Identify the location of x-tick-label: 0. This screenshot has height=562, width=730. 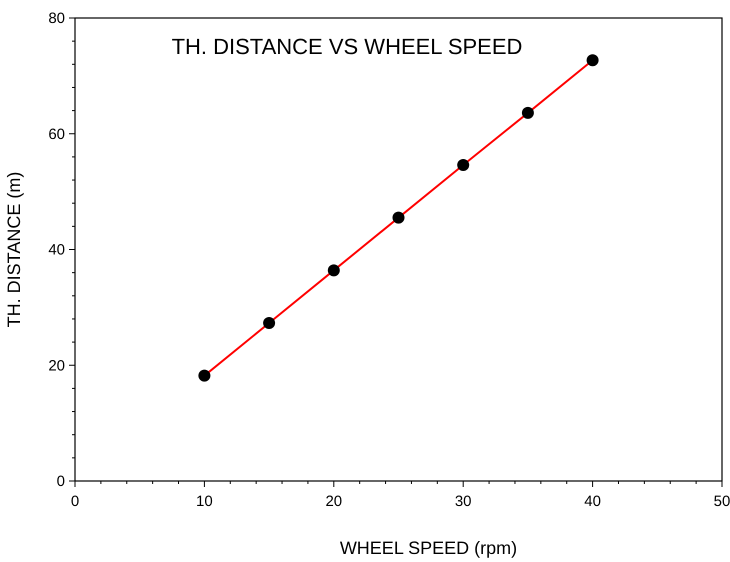
(75, 501).